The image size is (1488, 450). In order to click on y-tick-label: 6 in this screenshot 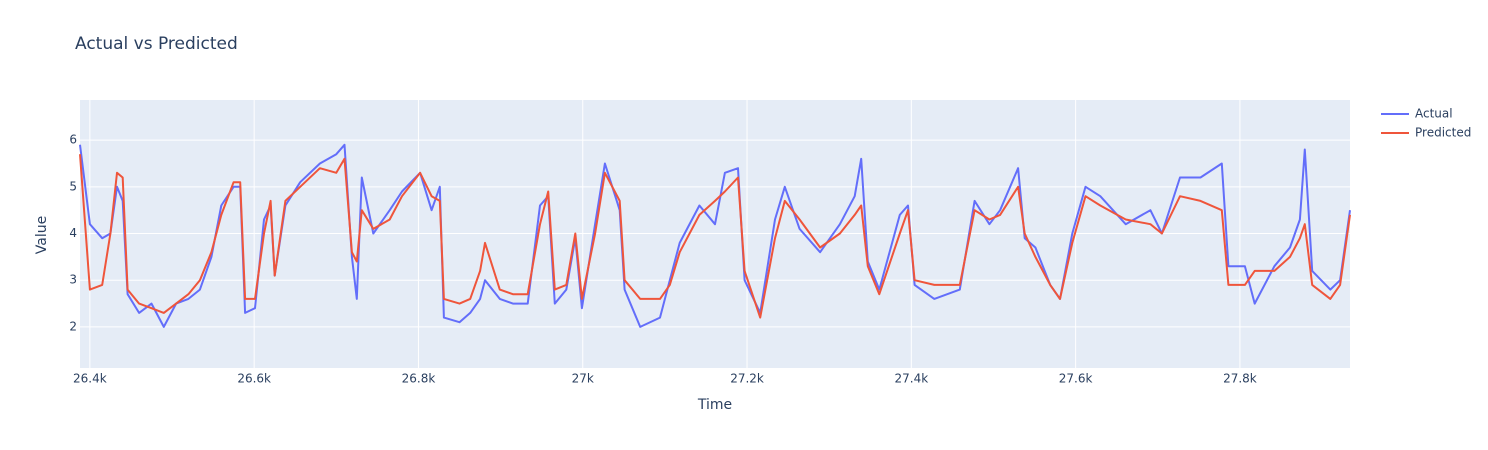, I will do `click(73, 140)`.